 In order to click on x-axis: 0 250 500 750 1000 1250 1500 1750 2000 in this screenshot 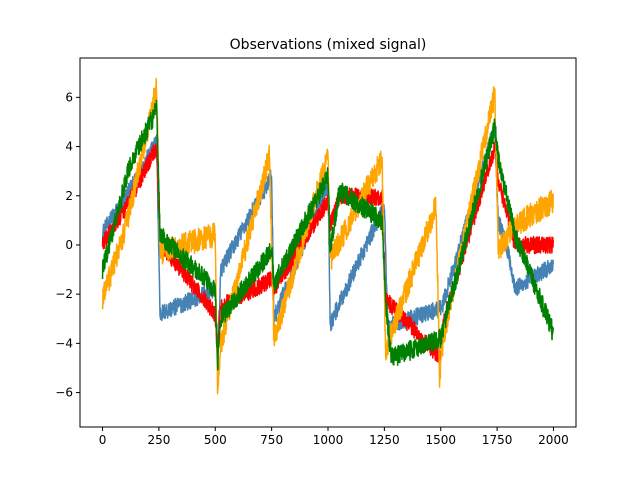, I will do `click(334, 437)`.